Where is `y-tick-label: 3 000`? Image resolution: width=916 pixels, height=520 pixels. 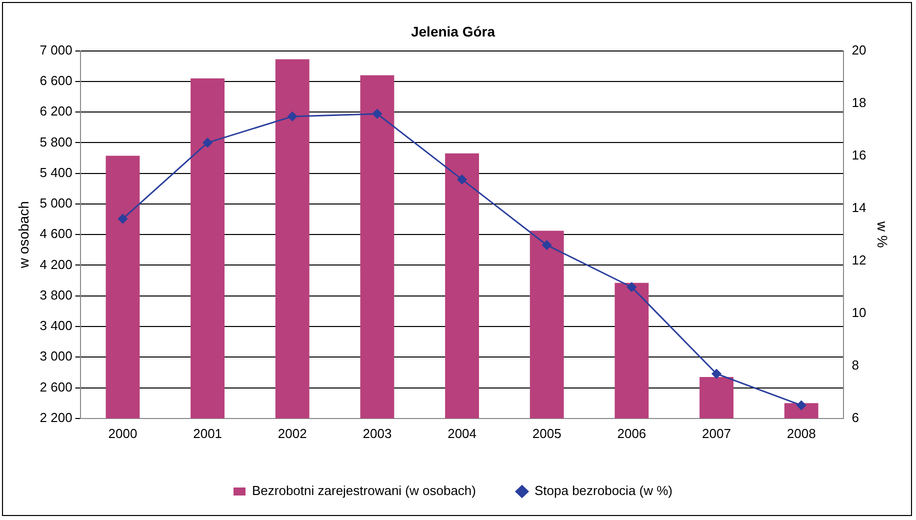 y-tick-label: 3 000 is located at coordinates (56, 356).